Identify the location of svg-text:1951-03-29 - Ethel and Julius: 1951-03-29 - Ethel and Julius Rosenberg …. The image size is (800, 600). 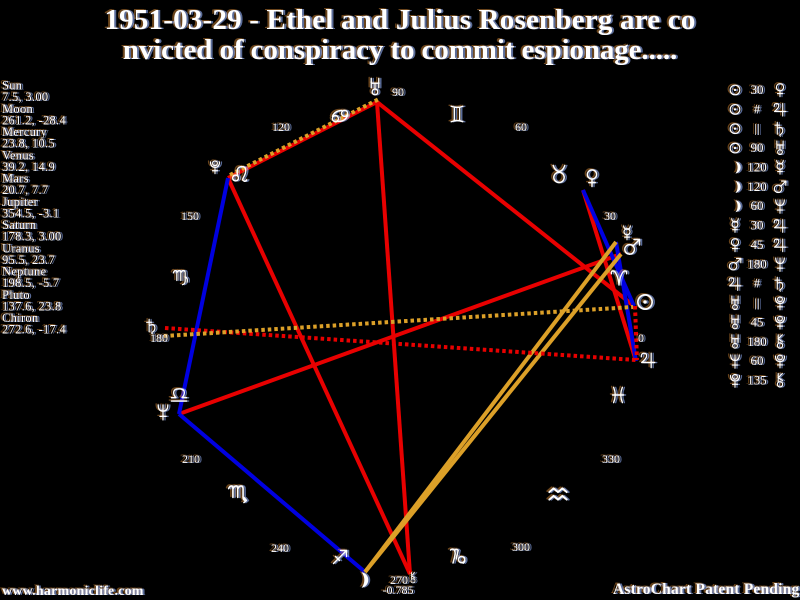
(399, 20).